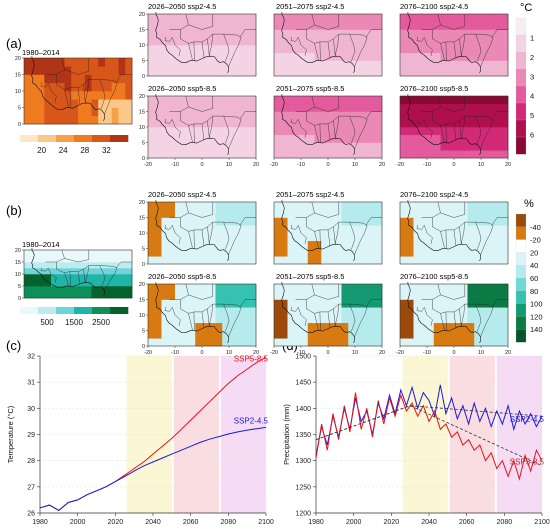 The height and width of the screenshot is (531, 550). I want to click on panel-b-map4-lat-label: 5, so click(143, 332).